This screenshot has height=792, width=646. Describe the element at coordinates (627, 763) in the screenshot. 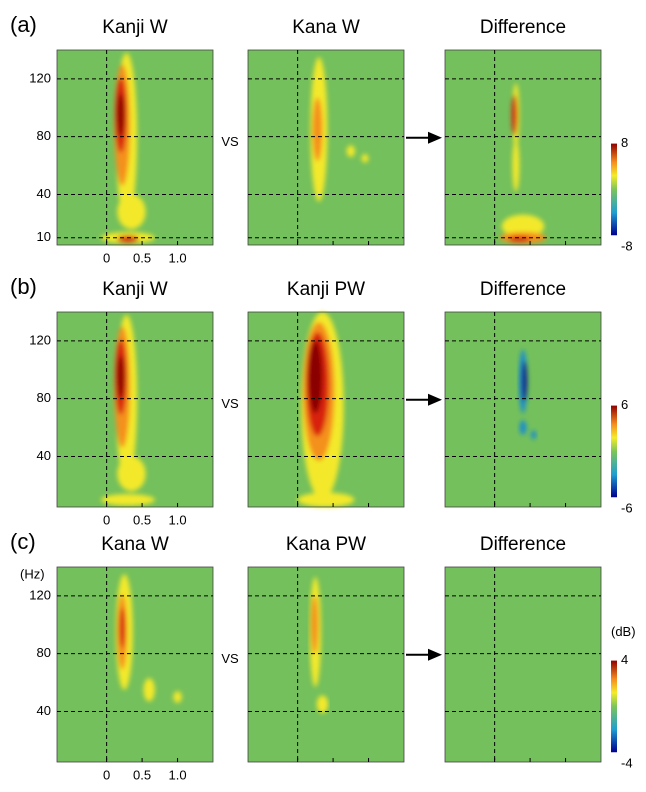

I see `colorbar-label: -4` at that location.